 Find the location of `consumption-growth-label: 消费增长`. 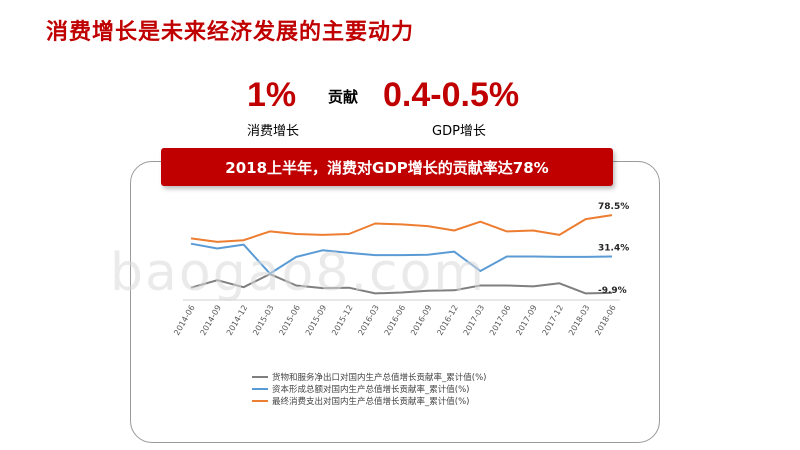

consumption-growth-label: 消费增长 is located at coordinates (273, 131).